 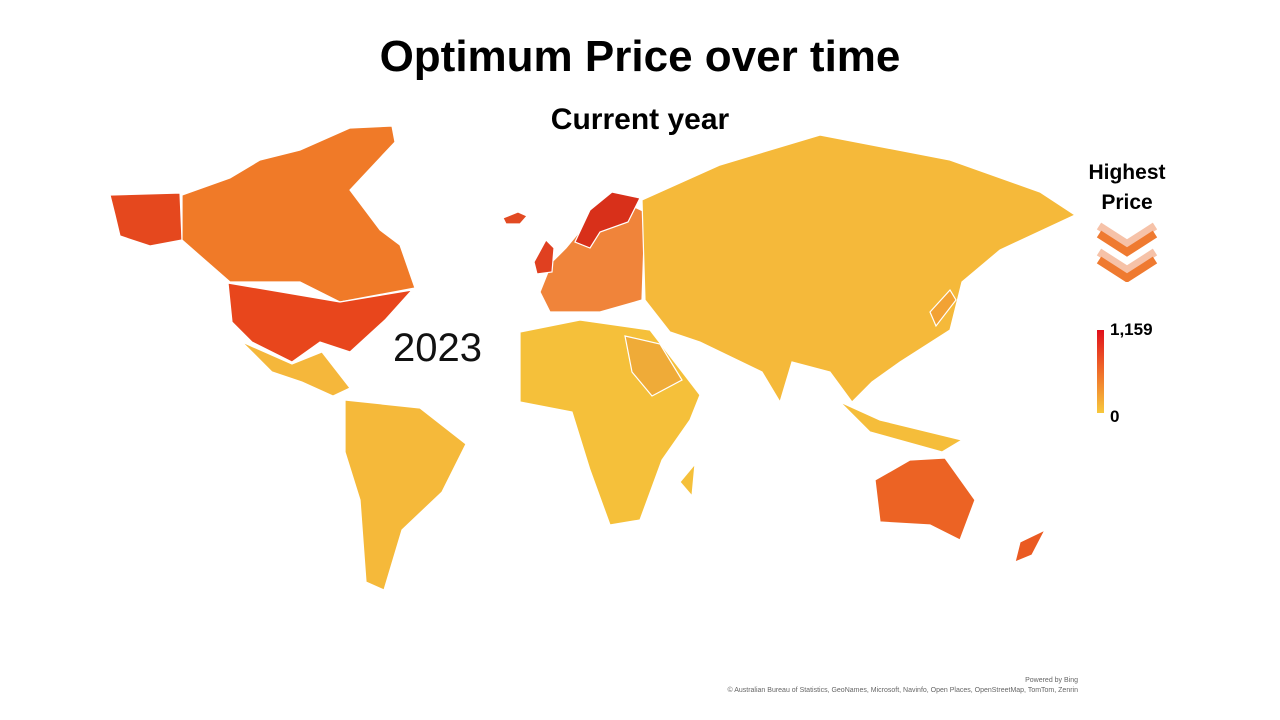 I want to click on year-label: 2023, so click(x=437, y=348).